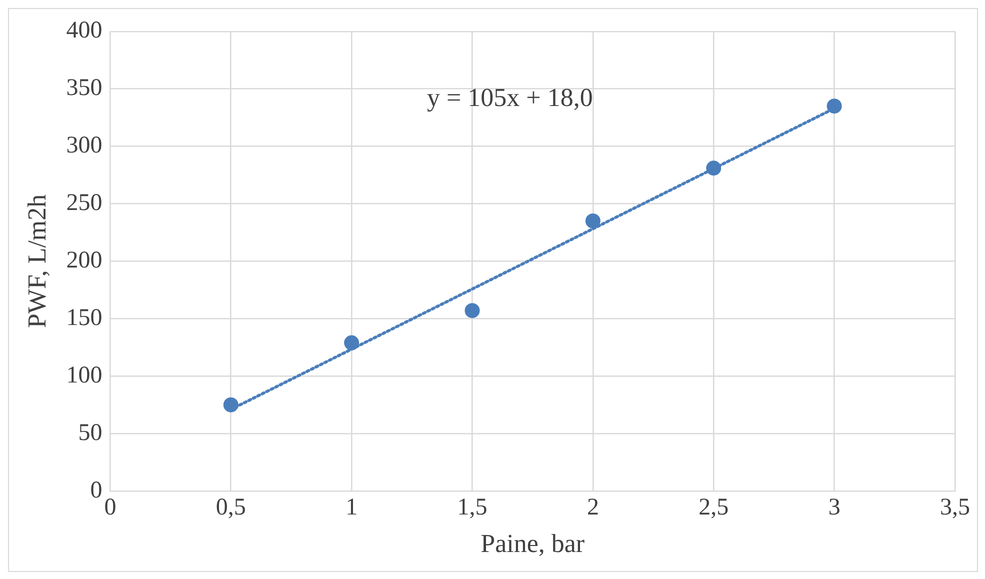 This screenshot has width=985, height=579. I want to click on x-tick-label: 3,5, so click(955, 507).